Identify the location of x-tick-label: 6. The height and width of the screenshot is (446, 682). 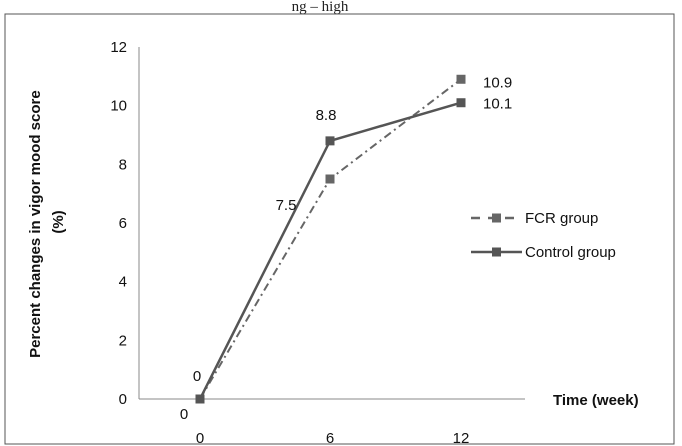
(330, 438).